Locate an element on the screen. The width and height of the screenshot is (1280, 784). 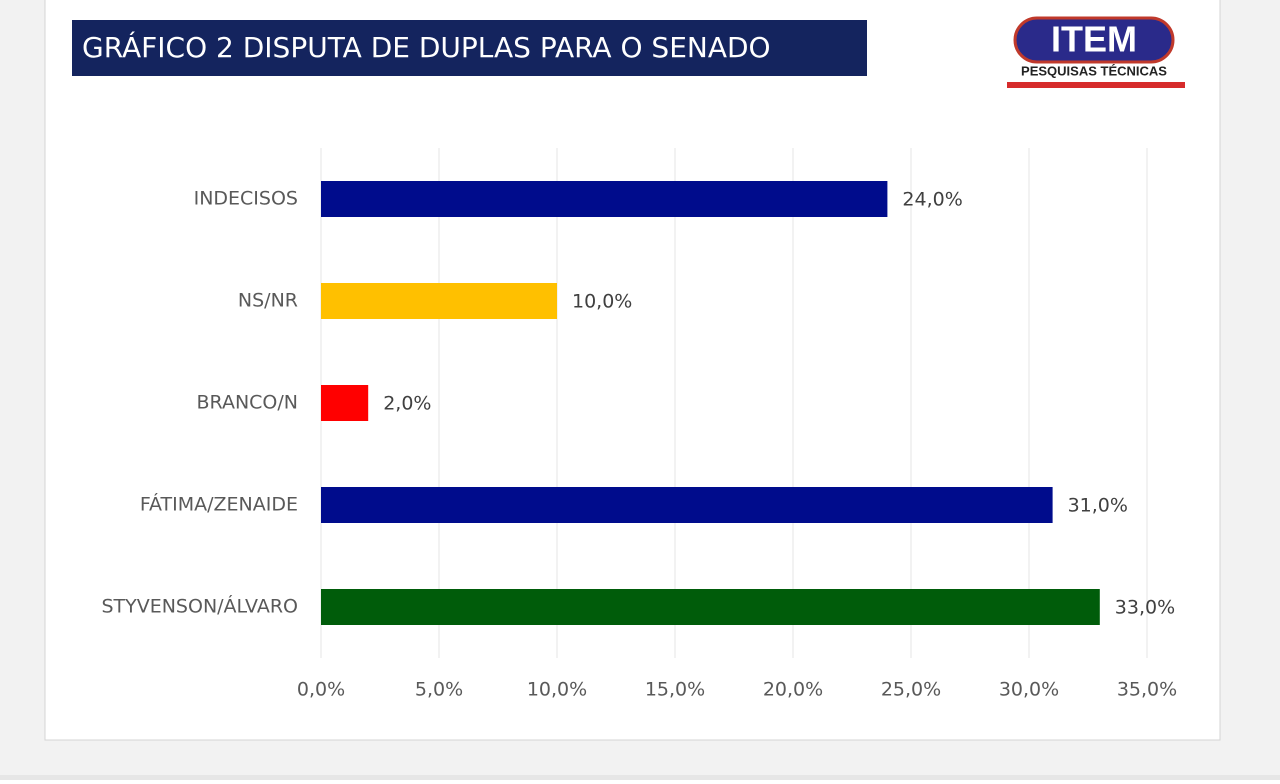
value-label: 31,0% is located at coordinates (1098, 506).